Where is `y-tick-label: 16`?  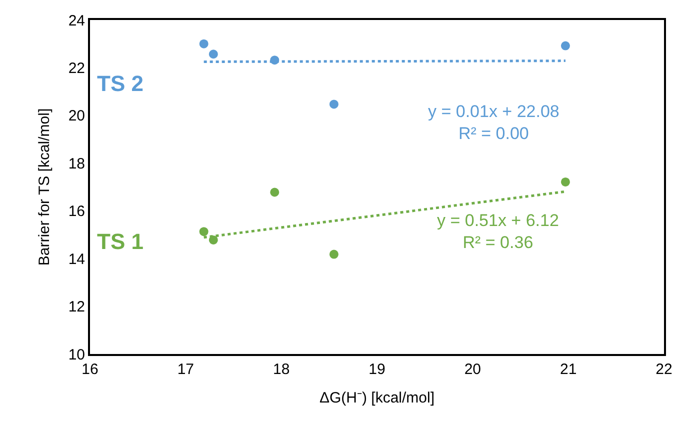
y-tick-label: 16 is located at coordinates (76, 211).